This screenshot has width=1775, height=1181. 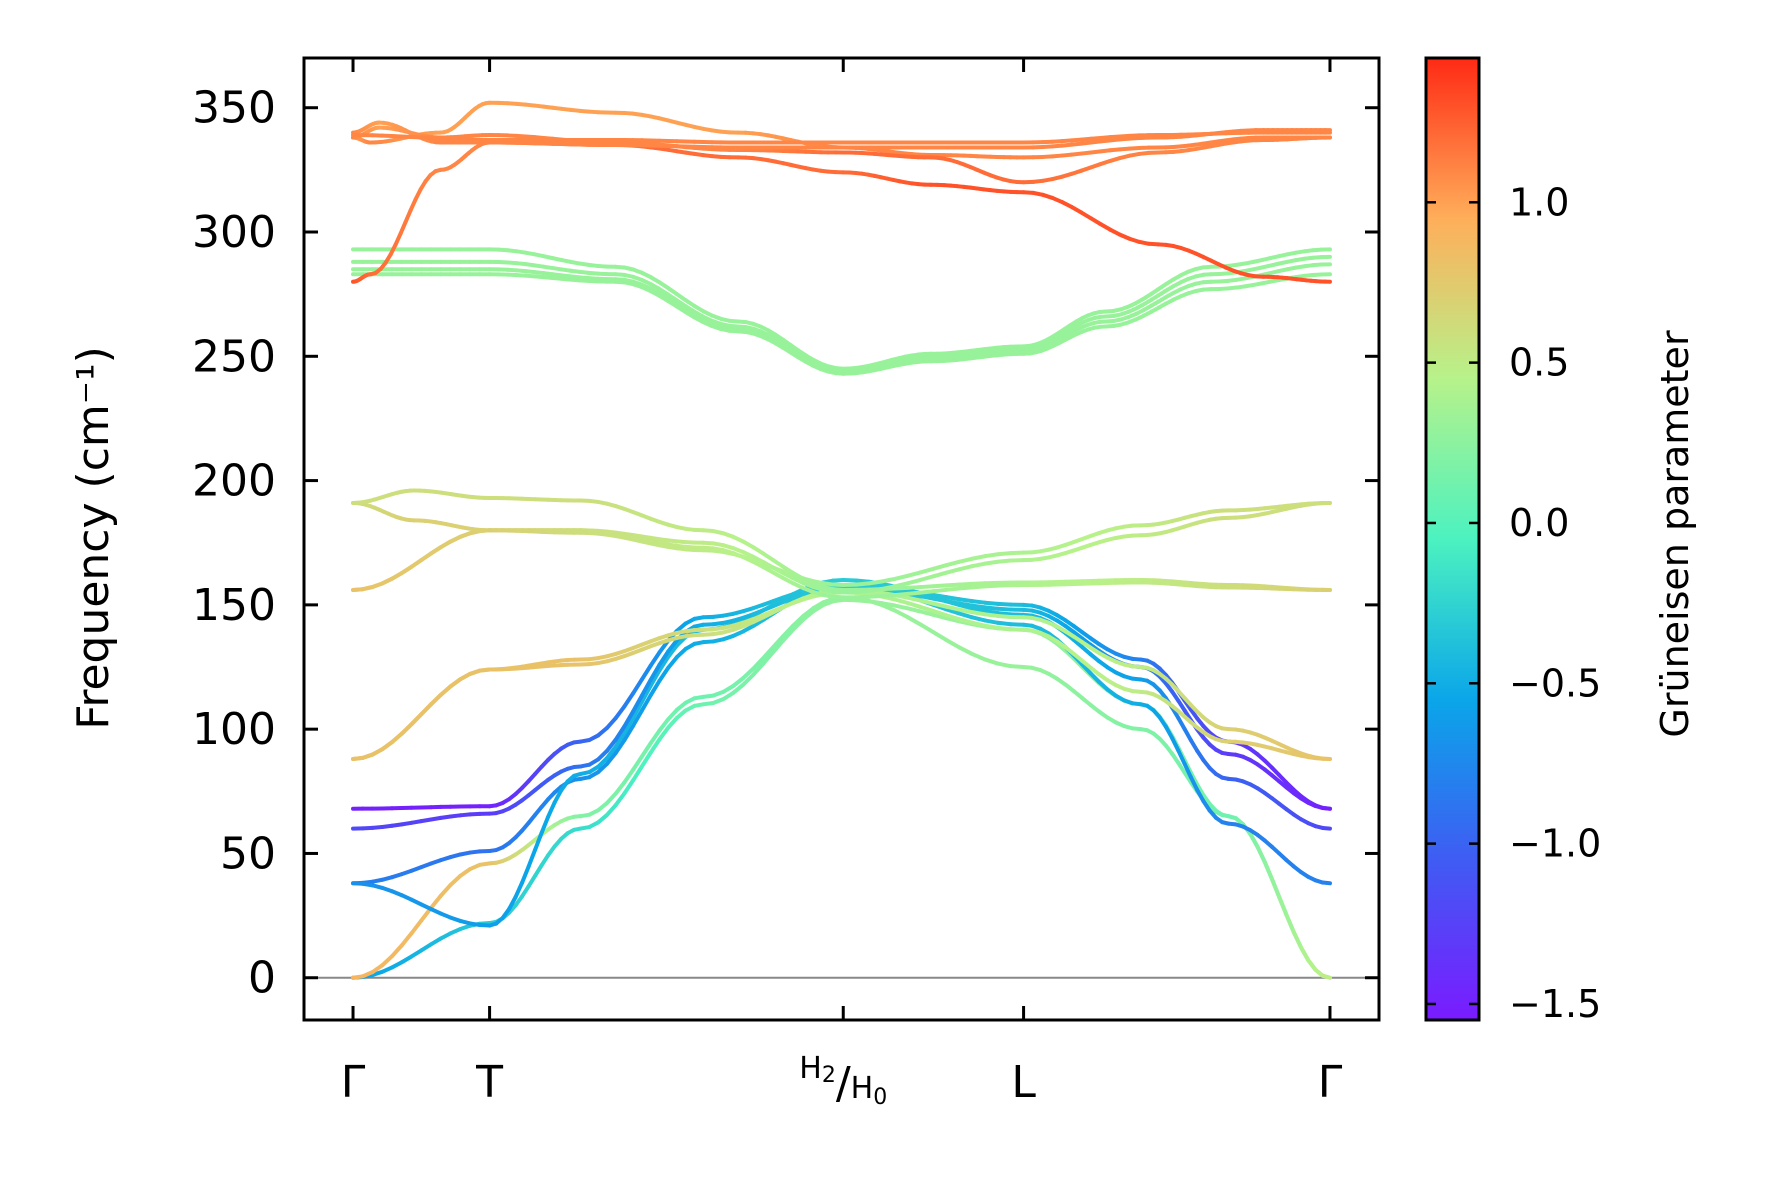 What do you see at coordinates (262, 978) in the screenshot?
I see `y-tick-label: 0` at bounding box center [262, 978].